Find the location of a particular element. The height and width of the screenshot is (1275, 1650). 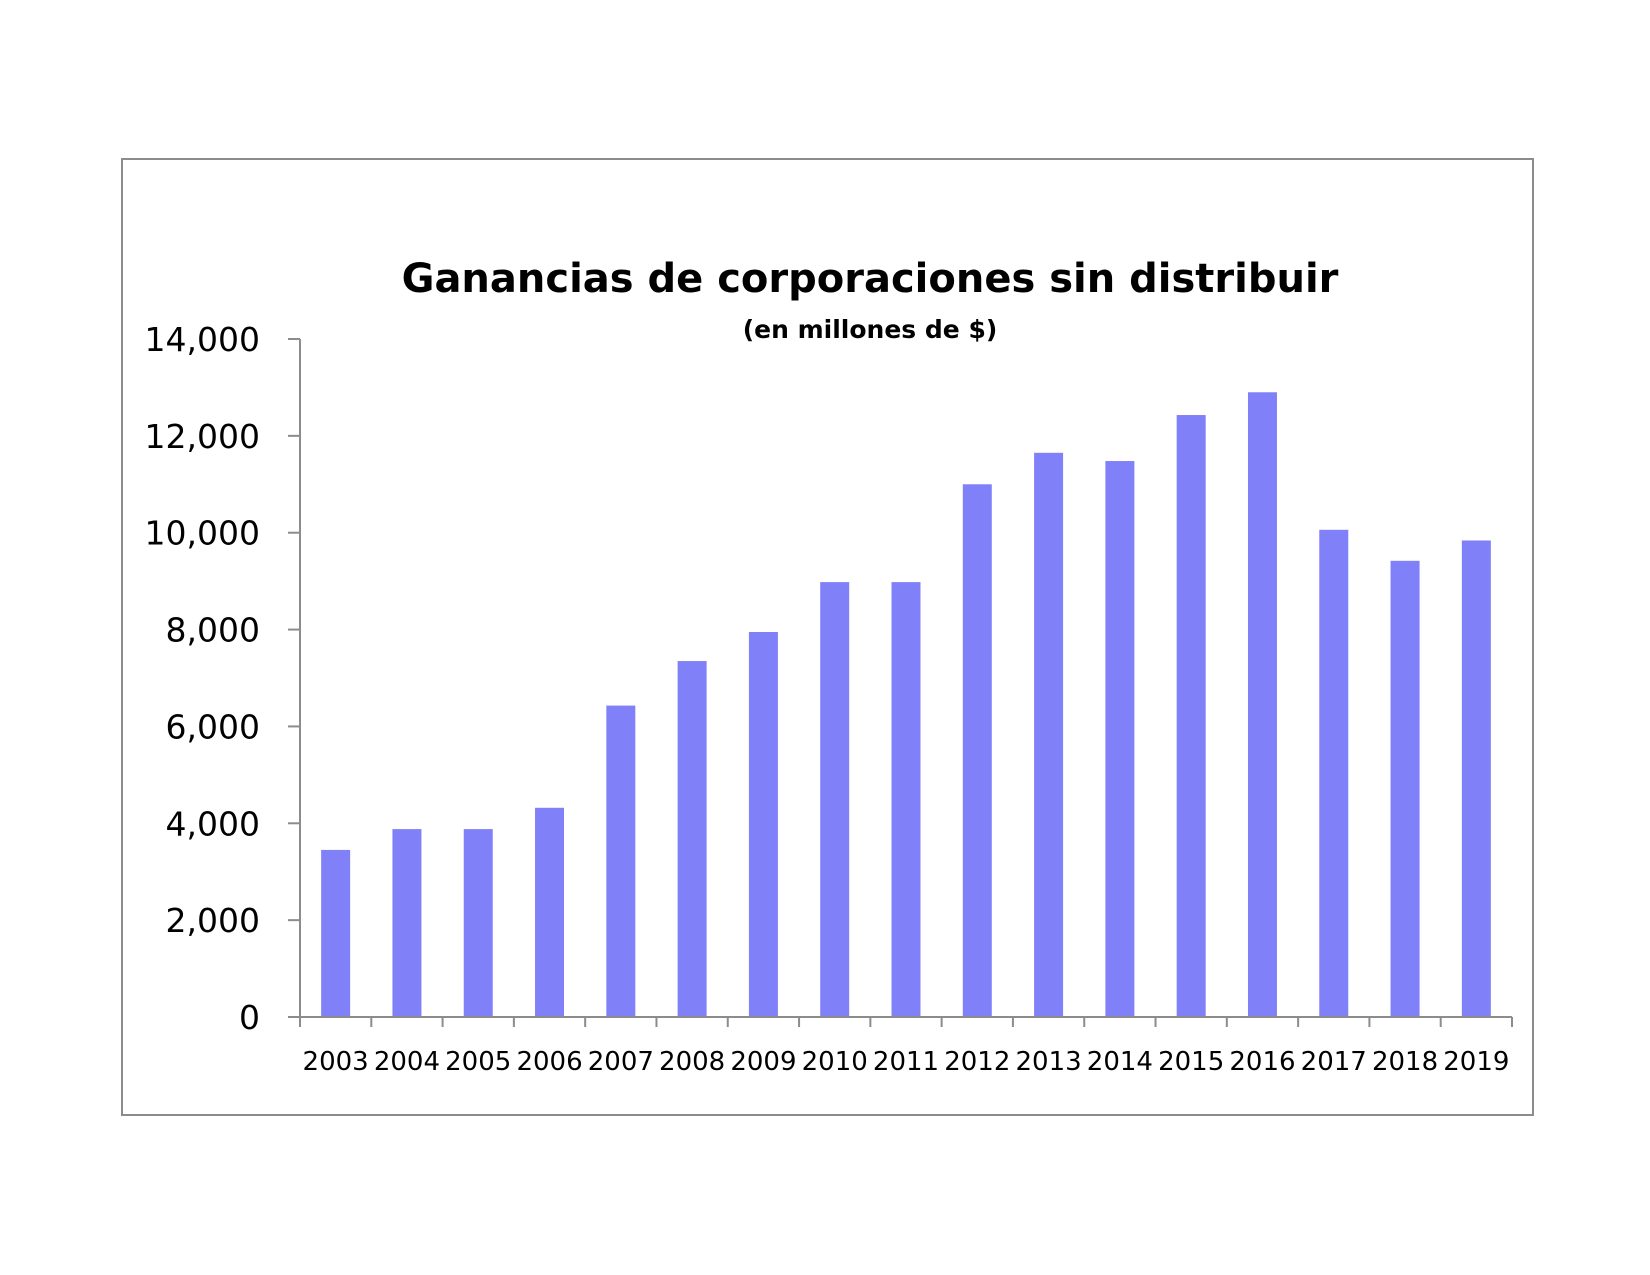

x-tick-label: 2016 is located at coordinates (1262, 1062).